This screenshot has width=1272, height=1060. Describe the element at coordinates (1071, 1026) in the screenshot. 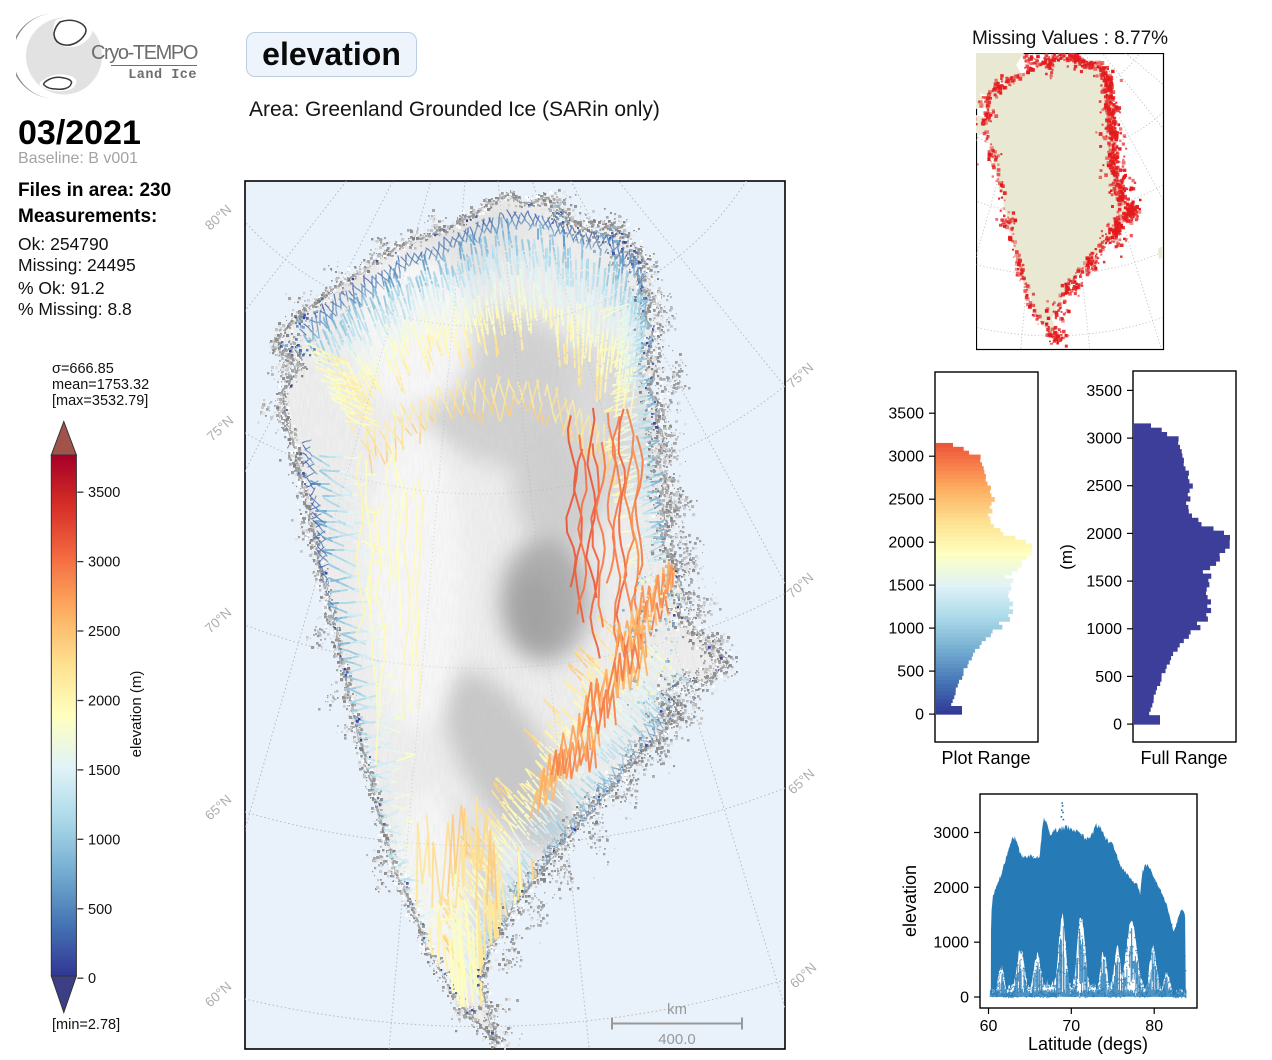

I see `svg-text: 70` at that location.